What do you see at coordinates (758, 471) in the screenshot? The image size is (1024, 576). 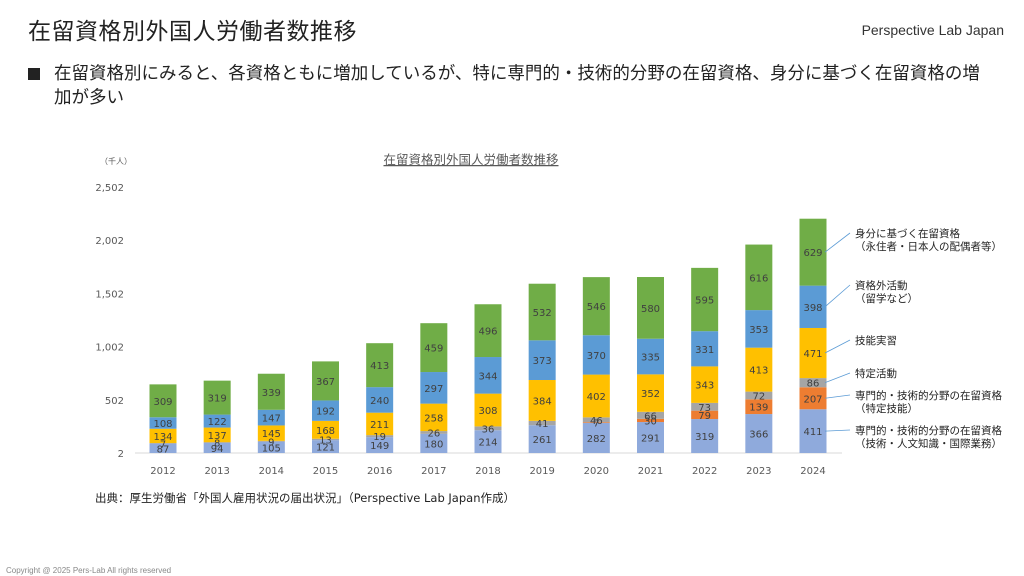 I see `x-tick-label: 2023` at bounding box center [758, 471].